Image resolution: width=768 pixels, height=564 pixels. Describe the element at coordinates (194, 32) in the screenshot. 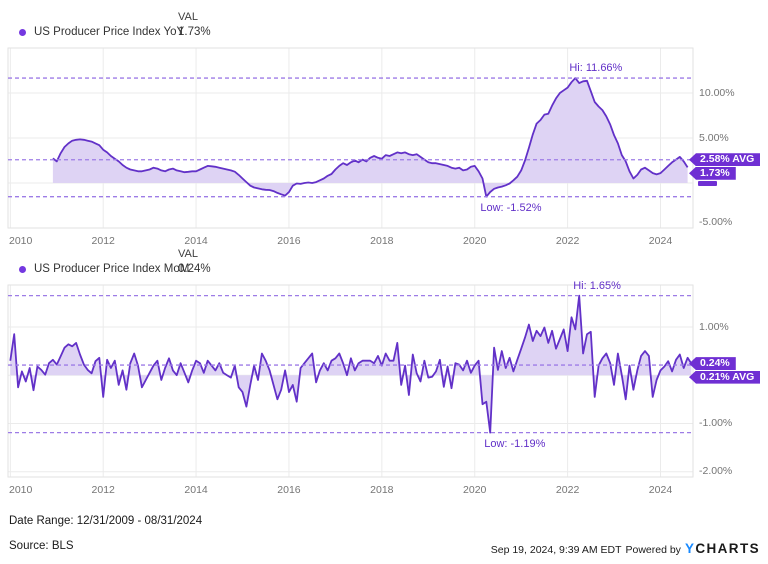

I see `series-value: 1.73%` at that location.